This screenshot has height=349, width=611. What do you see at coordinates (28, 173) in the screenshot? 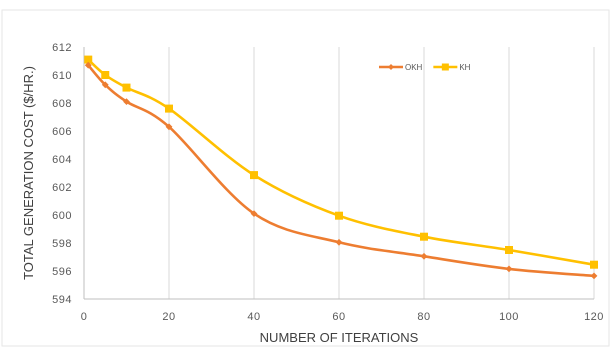
I see `y-axis-title: TOTAL GENERATION COST ($/HR.)` at bounding box center [28, 173].